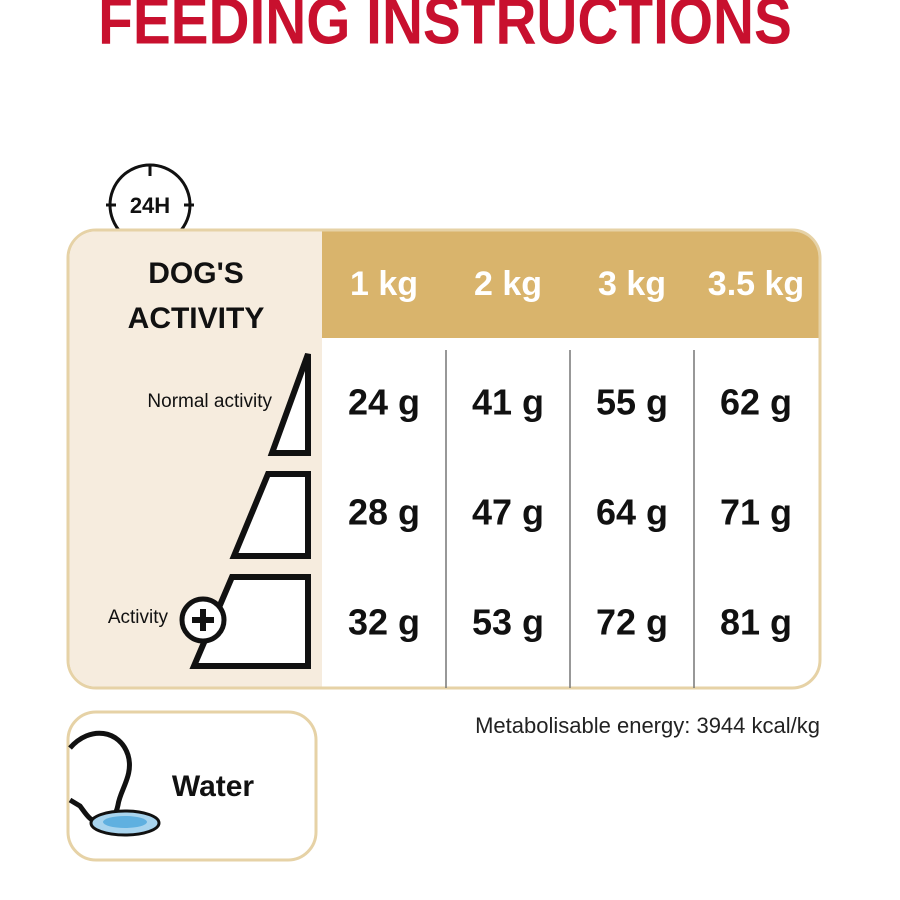 The height and width of the screenshot is (900, 900). Describe the element at coordinates (508, 284) in the screenshot. I see `weight-header: 2 kg` at that location.